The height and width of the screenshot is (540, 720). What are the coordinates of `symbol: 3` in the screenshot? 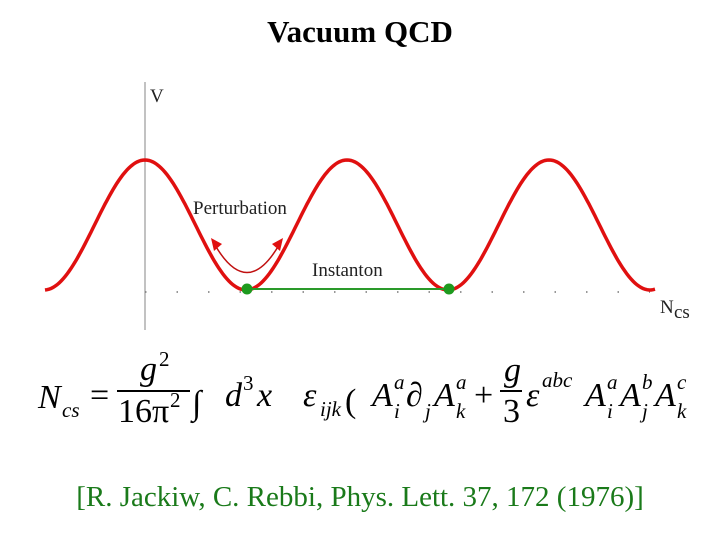 It's located at (511, 411).